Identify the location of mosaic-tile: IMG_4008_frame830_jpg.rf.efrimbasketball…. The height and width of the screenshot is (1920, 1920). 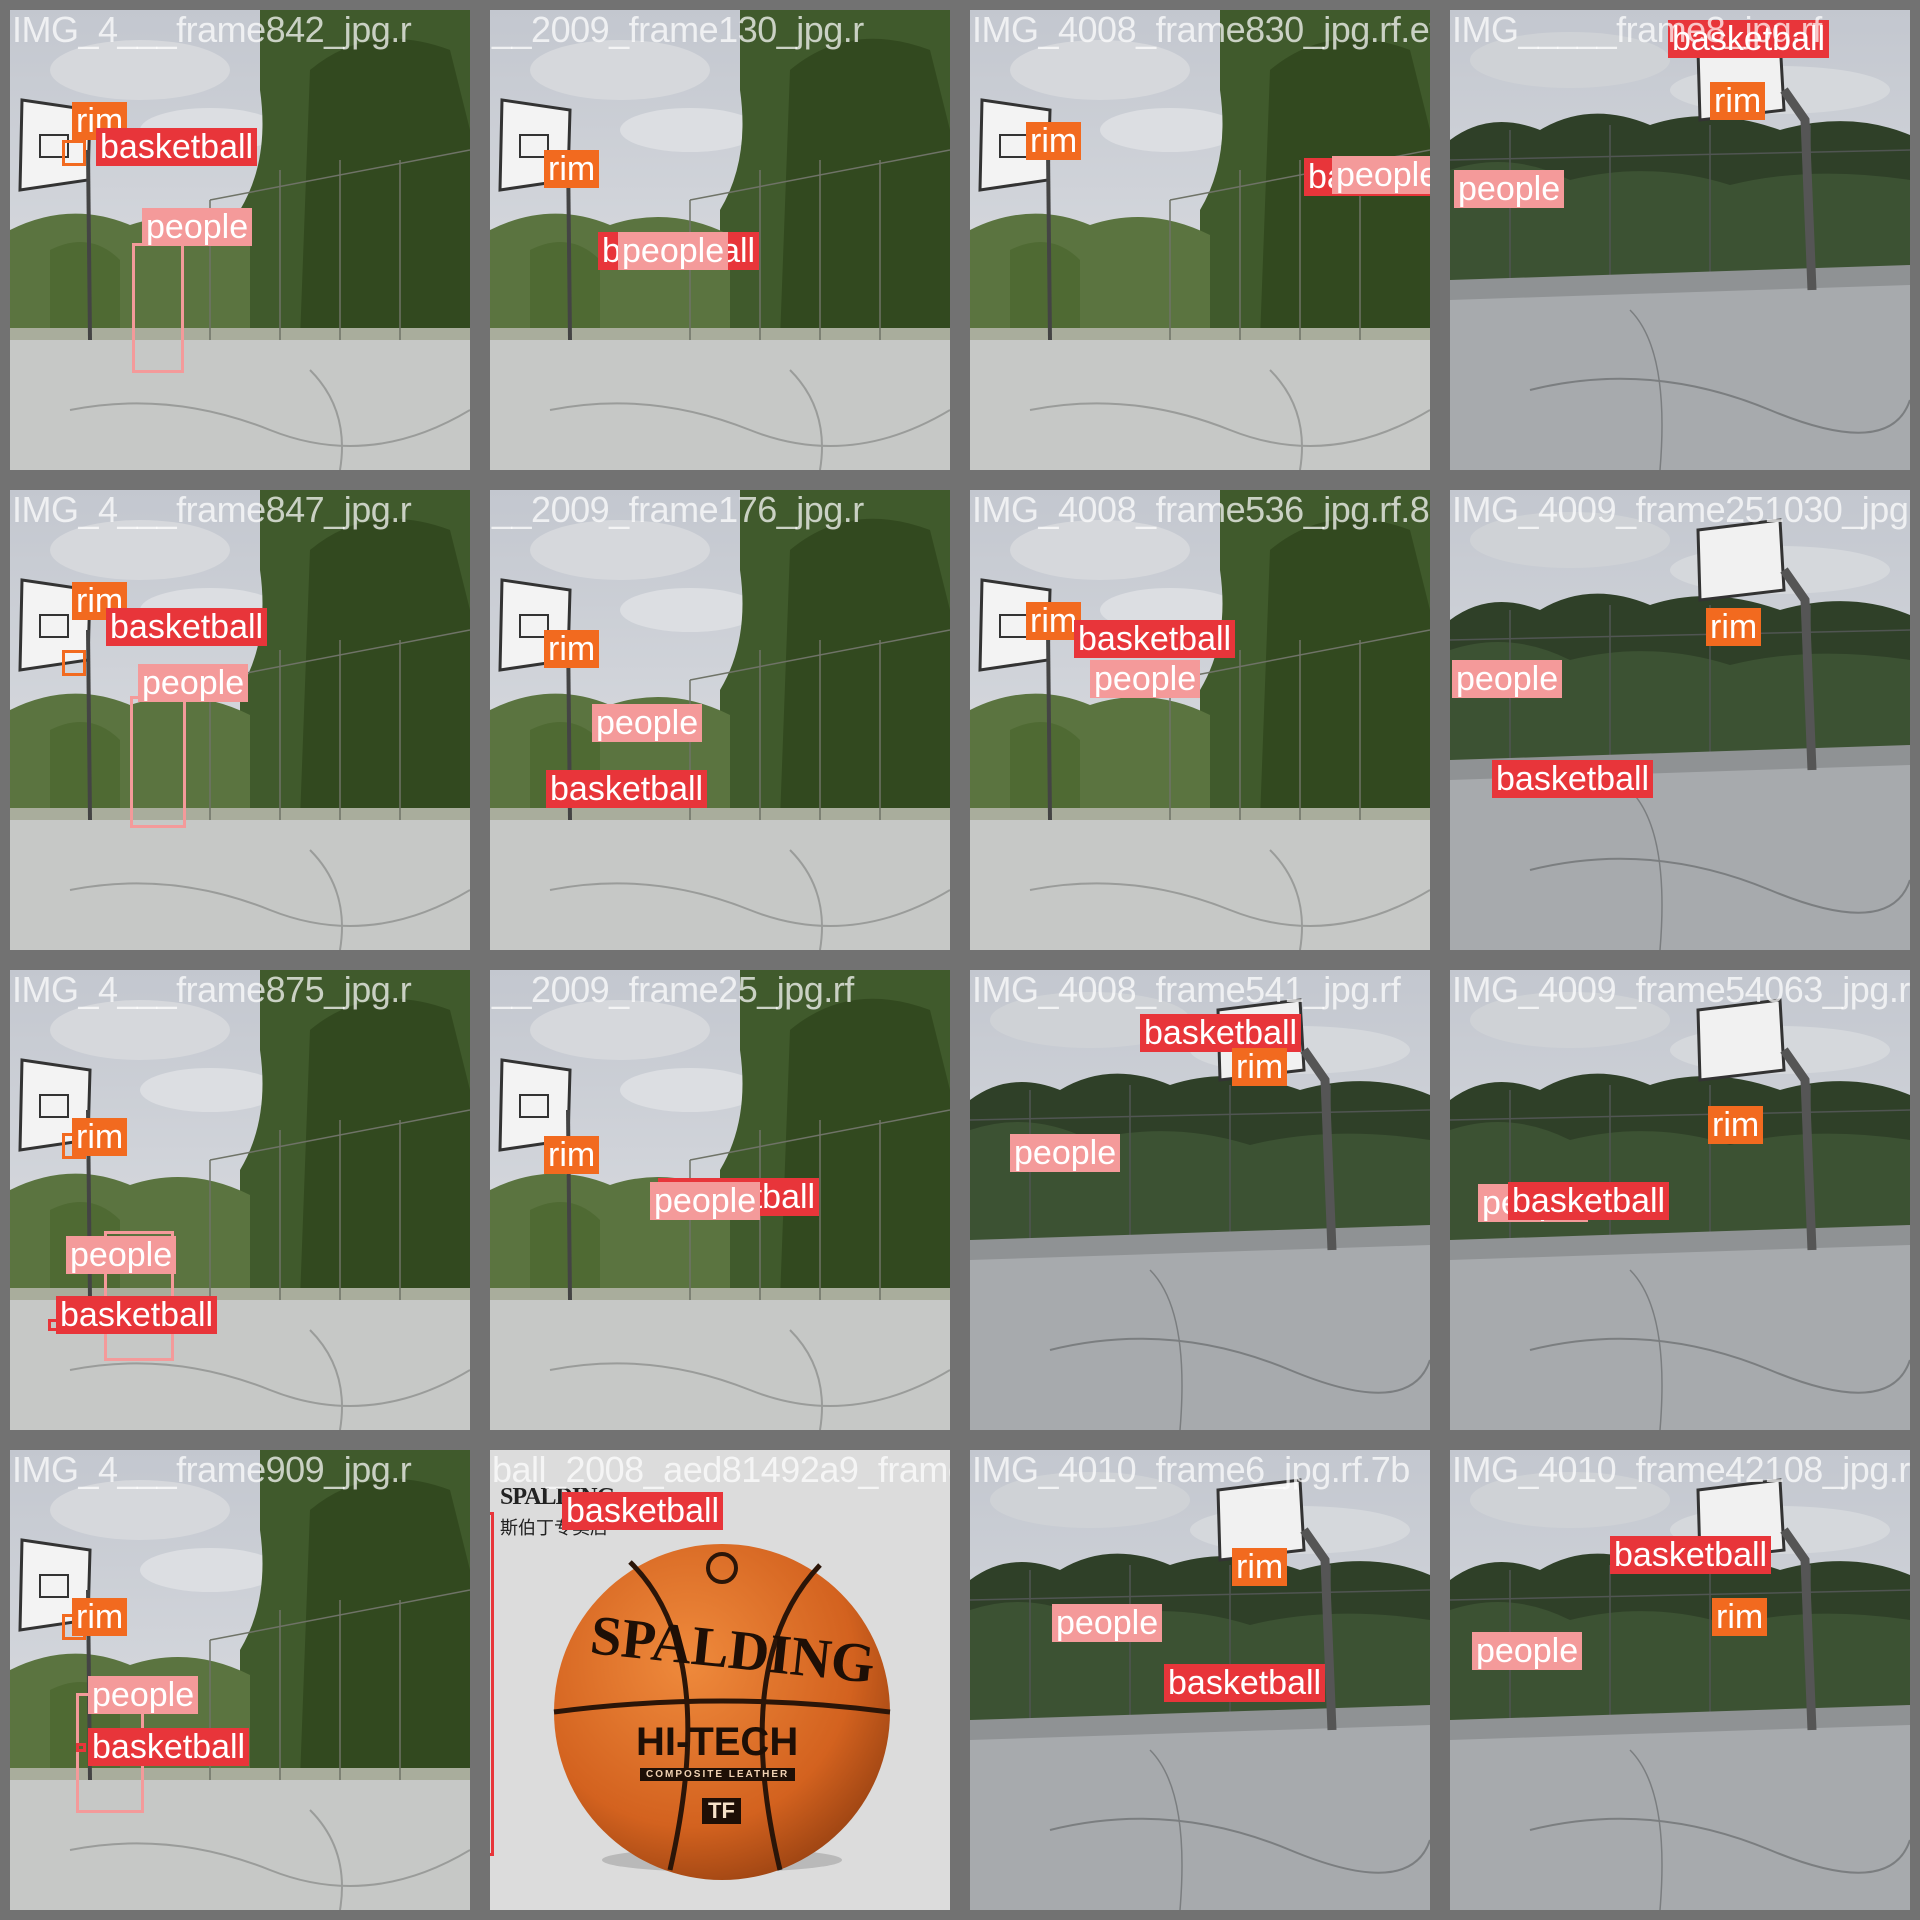
(1200, 240).